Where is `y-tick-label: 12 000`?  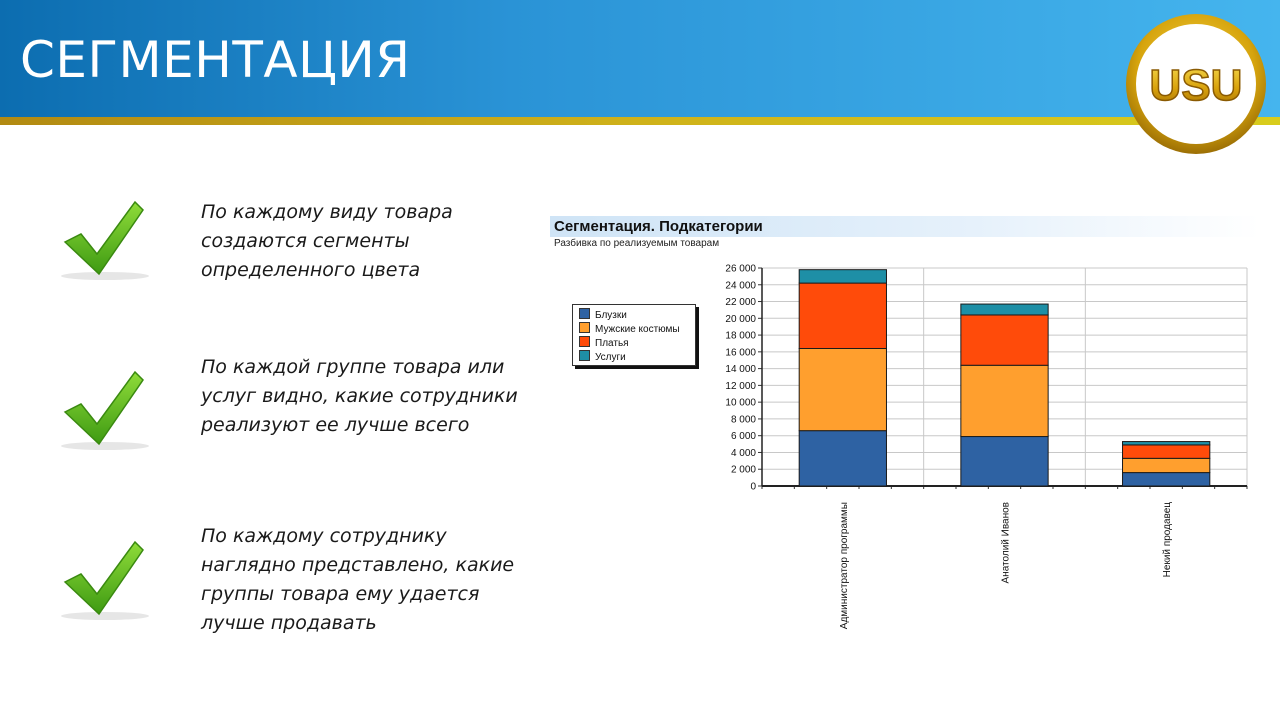 y-tick-label: 12 000 is located at coordinates (740, 386).